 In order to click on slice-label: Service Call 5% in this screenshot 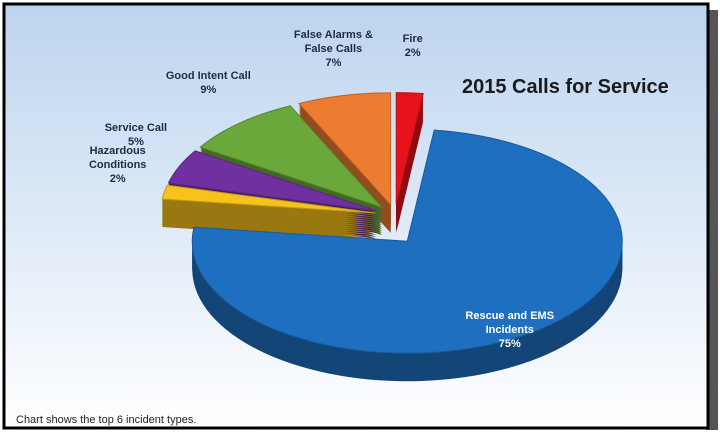, I will do `click(136, 135)`.